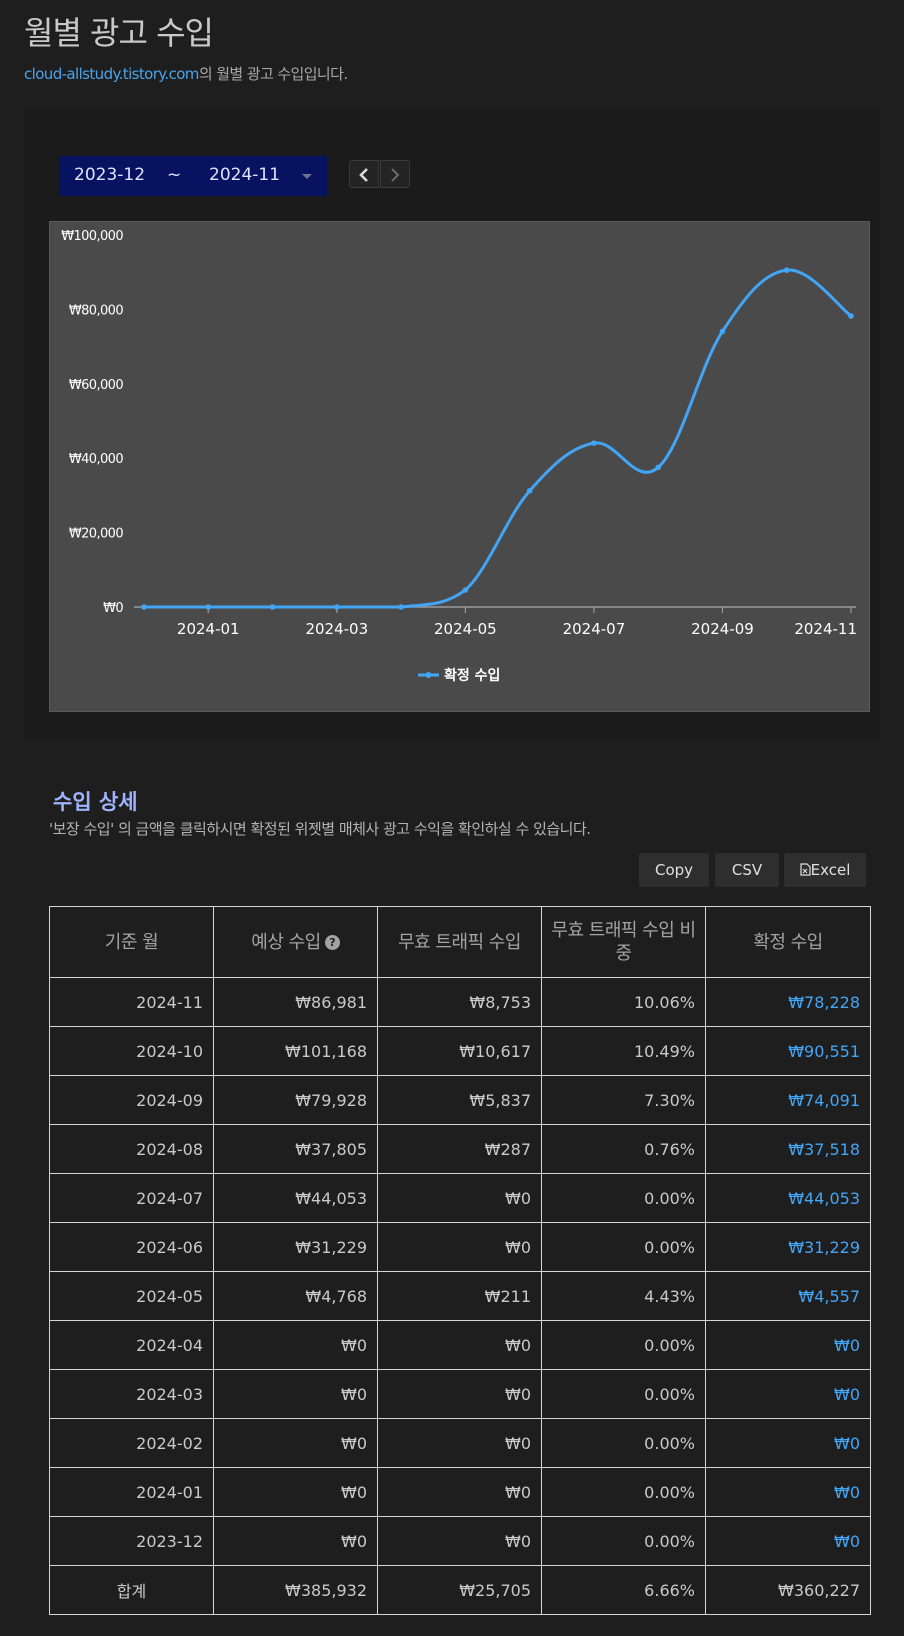  Describe the element at coordinates (460, 1247) in the screenshot. I see `table-row: 2024-06 ₩31,229 ₩0 0.00% ₩31,229` at that location.